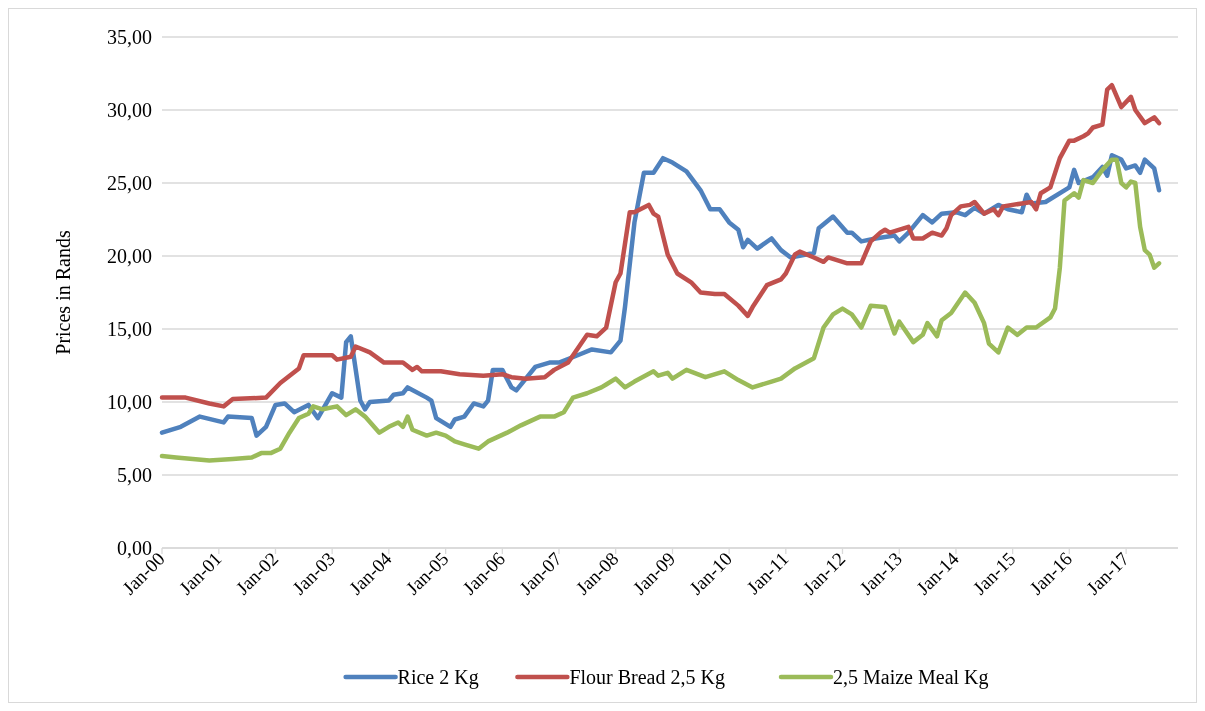  What do you see at coordinates (129, 110) in the screenshot?
I see `y-tick-label: 30,00` at bounding box center [129, 110].